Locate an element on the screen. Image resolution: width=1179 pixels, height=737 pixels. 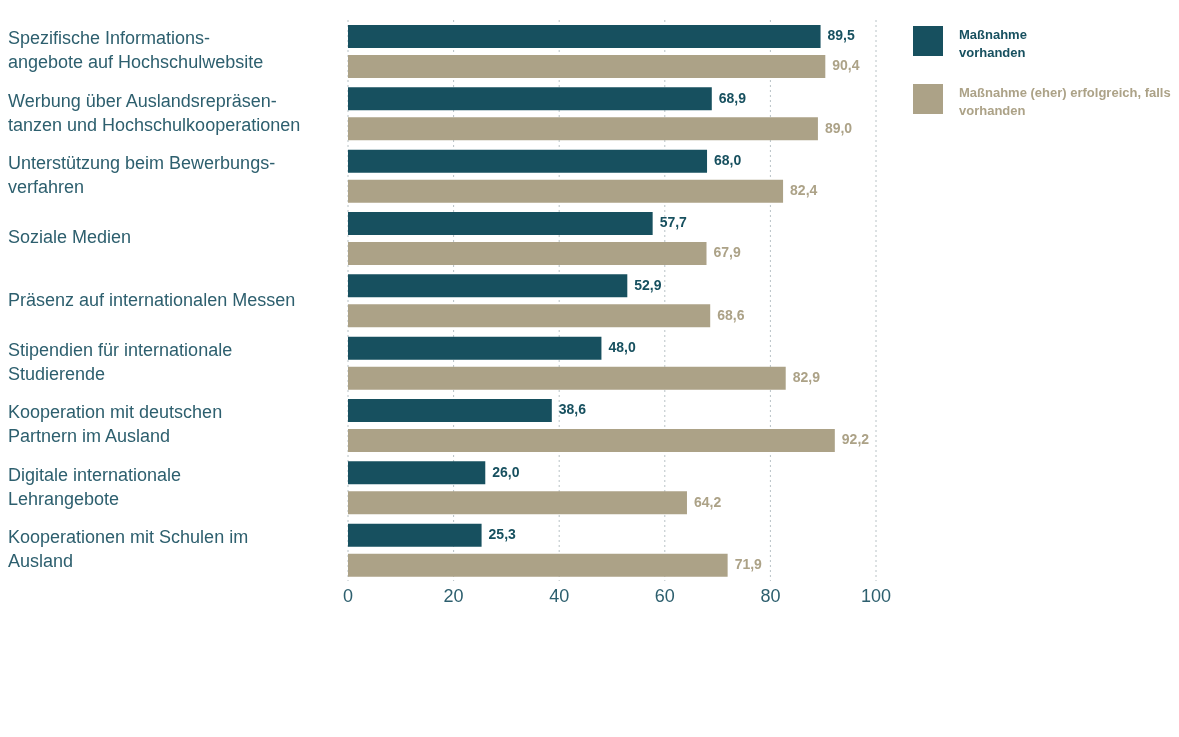
data-label: 57,7 is located at coordinates (673, 222).